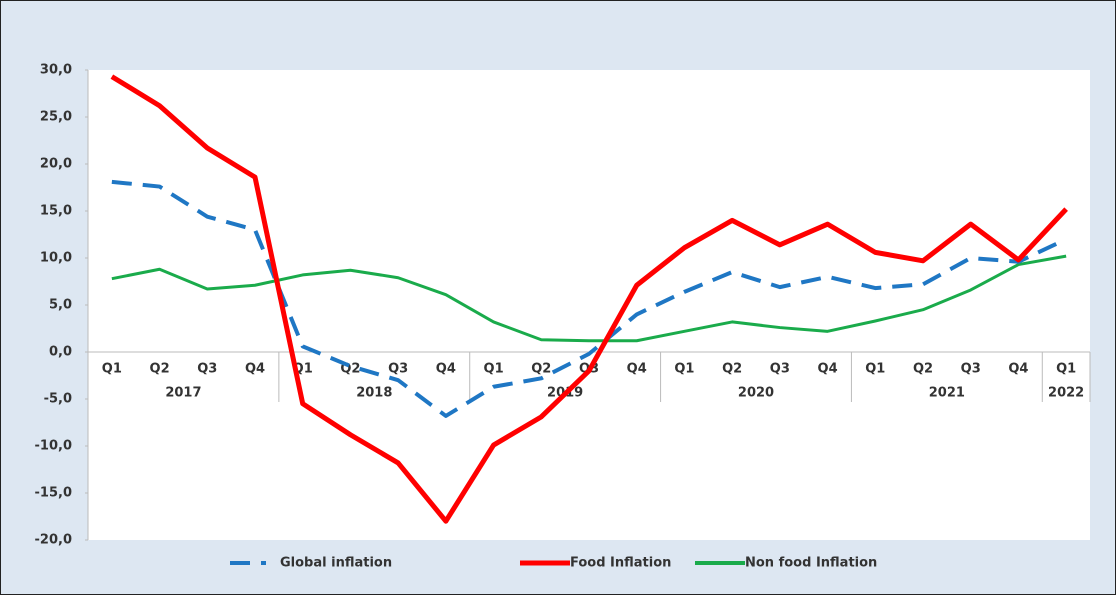 This screenshot has width=1116, height=595. I want to click on x-group-label: 2018, so click(374, 393).